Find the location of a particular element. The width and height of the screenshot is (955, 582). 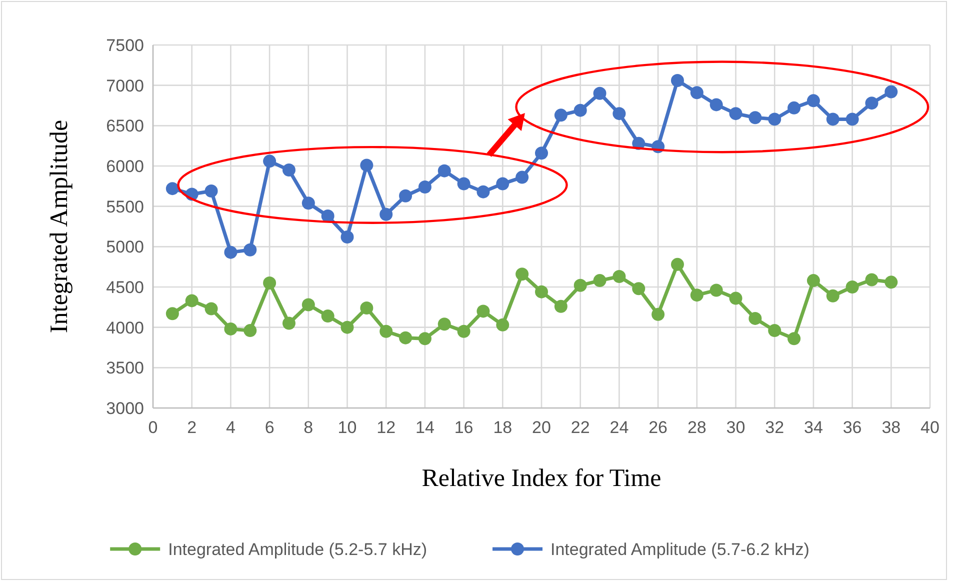

x-tick-label: 0 is located at coordinates (153, 427).